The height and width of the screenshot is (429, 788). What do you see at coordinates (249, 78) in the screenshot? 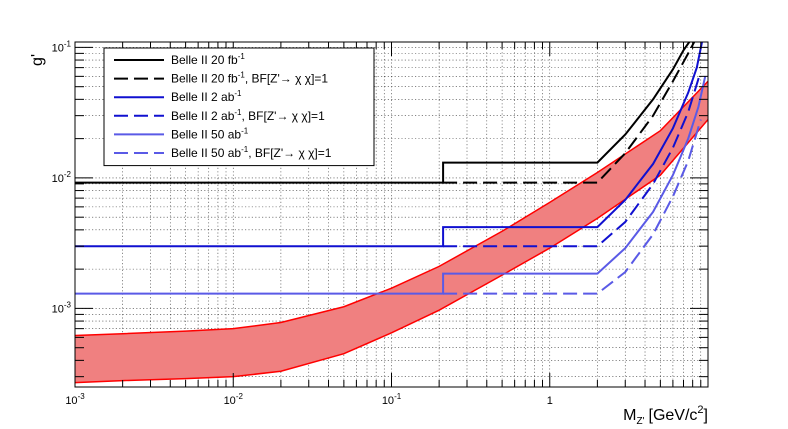
I see `legend-label: Belle II 20 fb-1, BF[Z'→ χ χ]=1` at bounding box center [249, 78].